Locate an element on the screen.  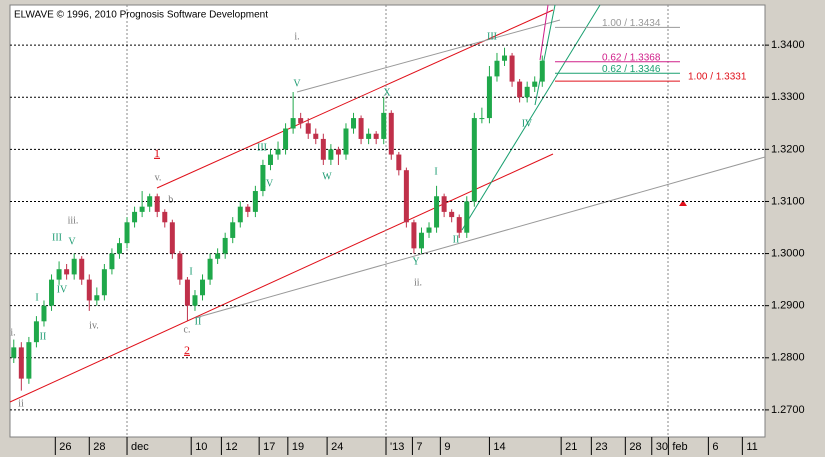
x-tick-label: 7 is located at coordinates (419, 447).